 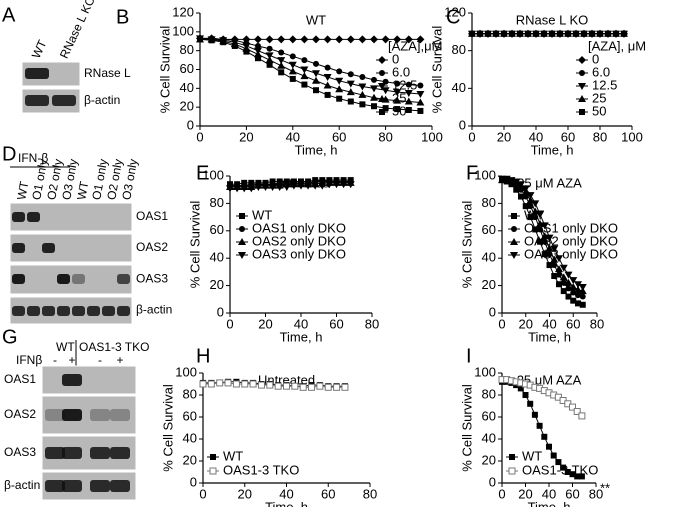 I want to click on x-tick-label: 60, so click(x=568, y=136).